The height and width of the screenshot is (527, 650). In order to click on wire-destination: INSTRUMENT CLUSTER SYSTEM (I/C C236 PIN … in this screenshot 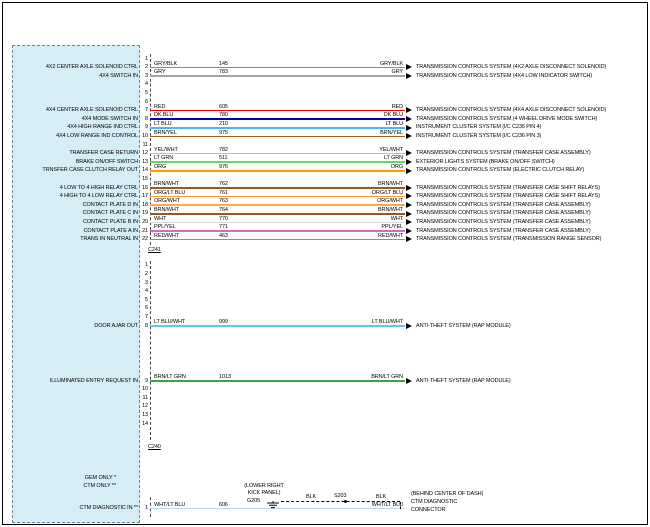, I will do `click(479, 136)`.